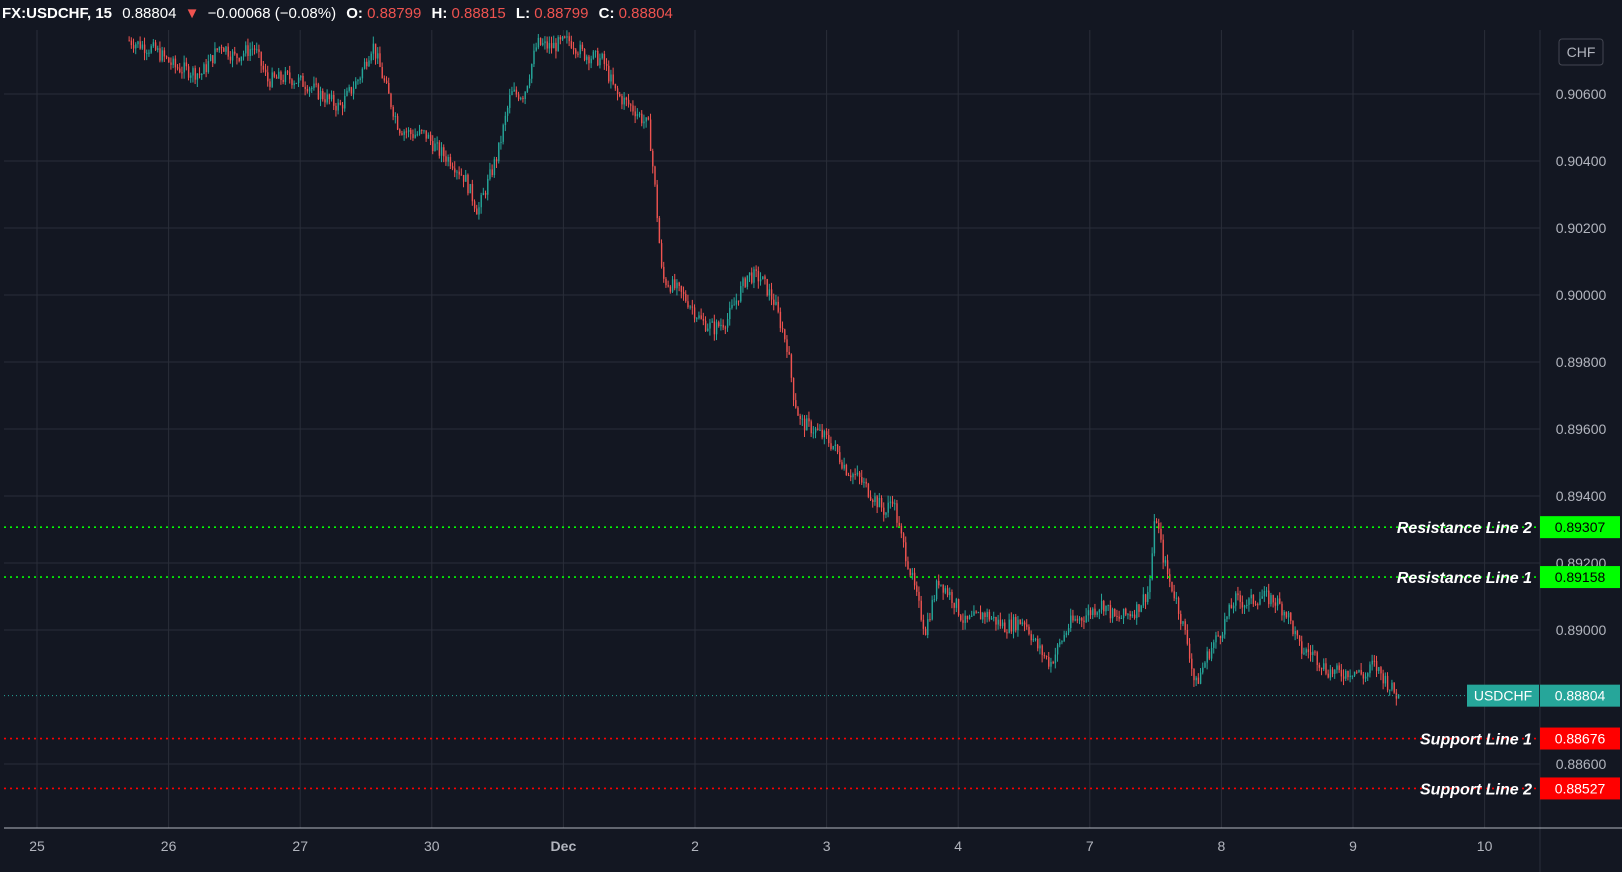 The image size is (1622, 872). Describe the element at coordinates (1581, 630) in the screenshot. I see `y-tick-label: 0.89000` at that location.